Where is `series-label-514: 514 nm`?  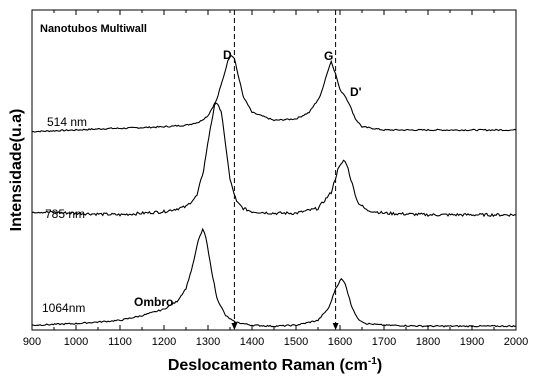
series-label-514: 514 nm is located at coordinates (67, 122).